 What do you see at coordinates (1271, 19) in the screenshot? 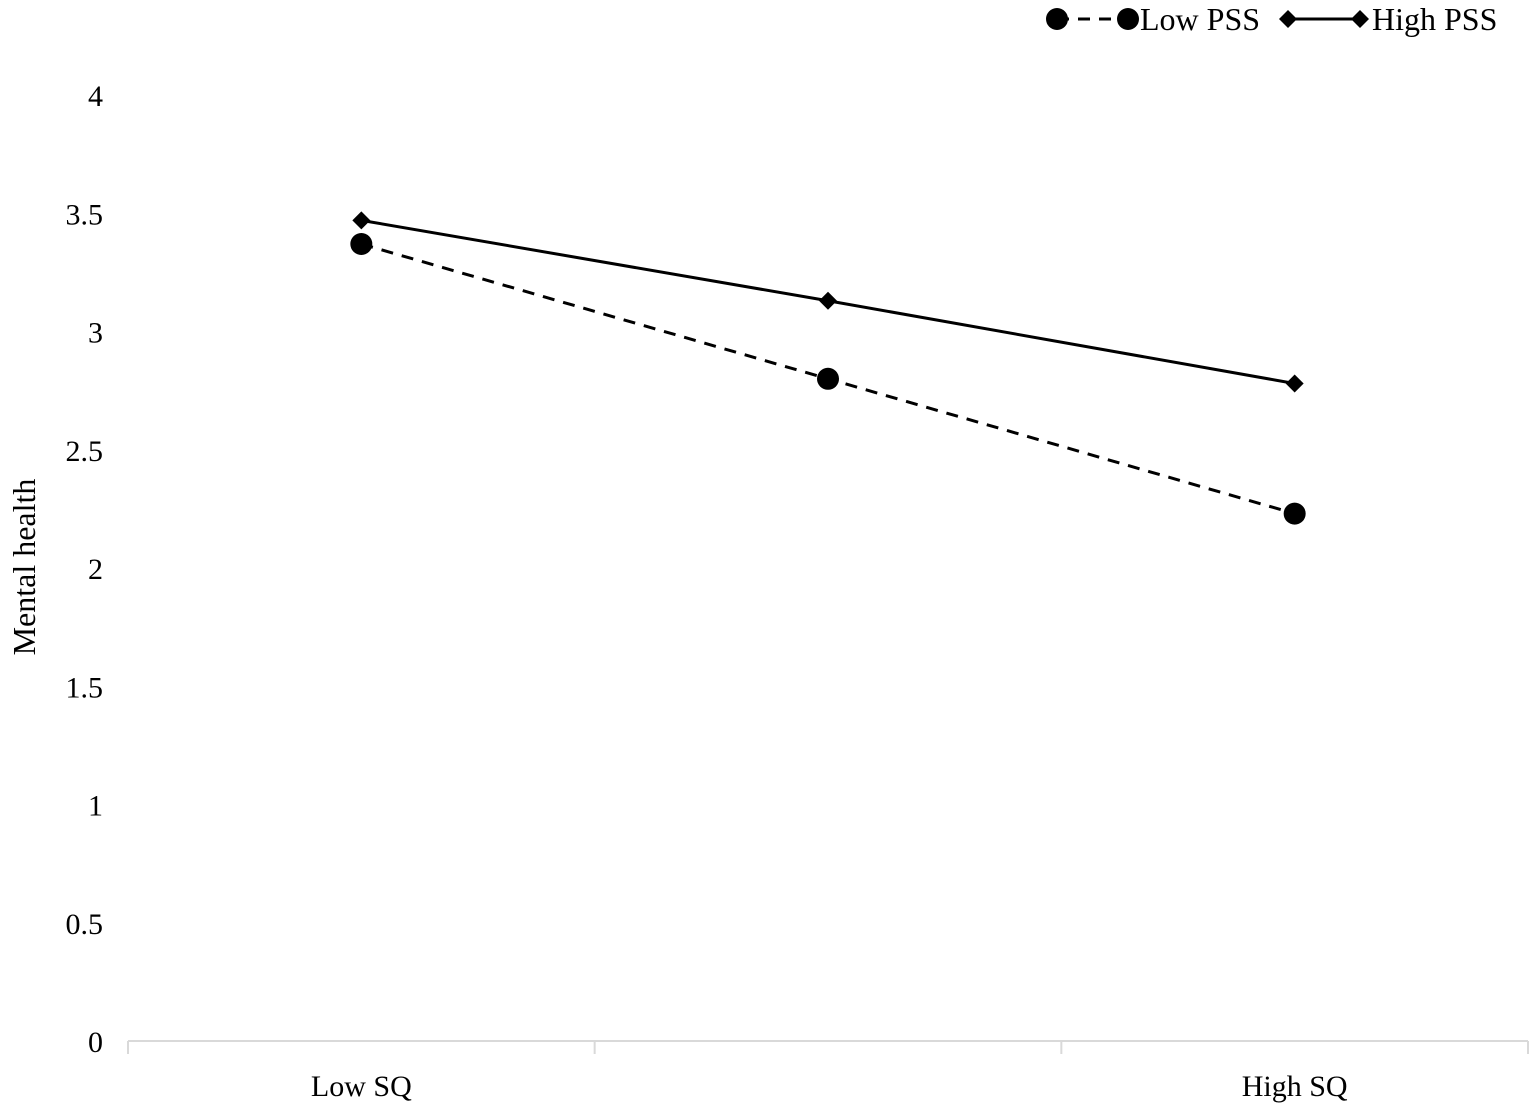
I see `legend: Low PSS High PSS` at bounding box center [1271, 19].